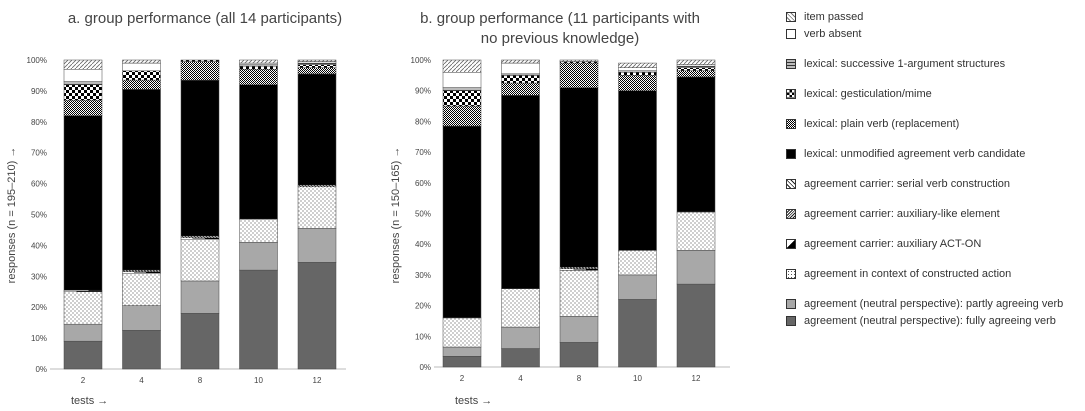 The image size is (1085, 411). I want to click on chart-a-x-tick-label: 8, so click(200, 380).